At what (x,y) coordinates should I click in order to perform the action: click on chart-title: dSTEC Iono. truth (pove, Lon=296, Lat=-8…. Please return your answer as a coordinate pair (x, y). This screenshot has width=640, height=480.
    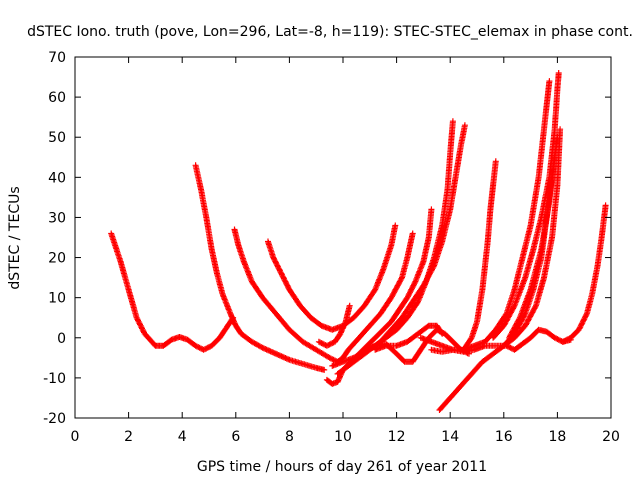
    Looking at the image, I should click on (330, 32).